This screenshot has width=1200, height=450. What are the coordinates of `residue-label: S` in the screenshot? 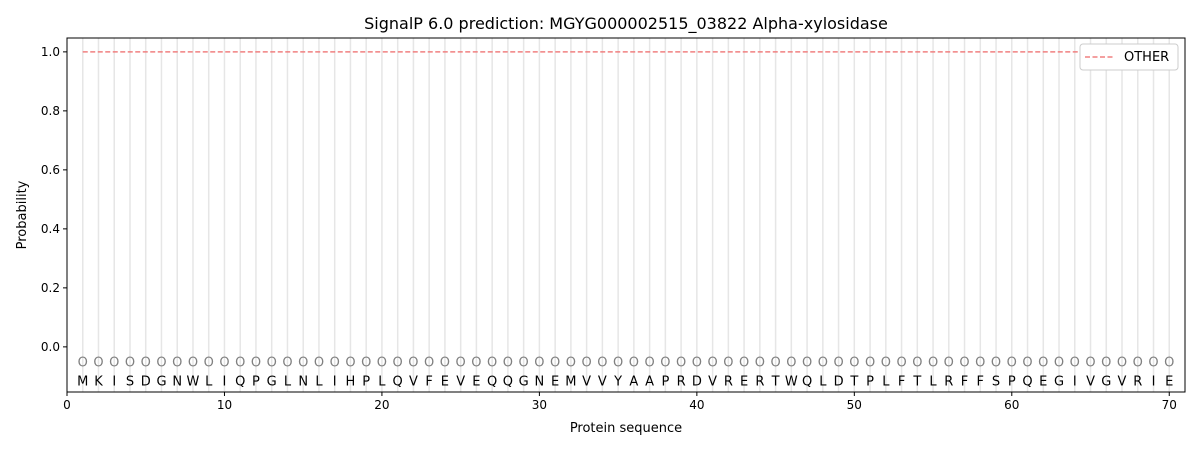 It's located at (130, 381).